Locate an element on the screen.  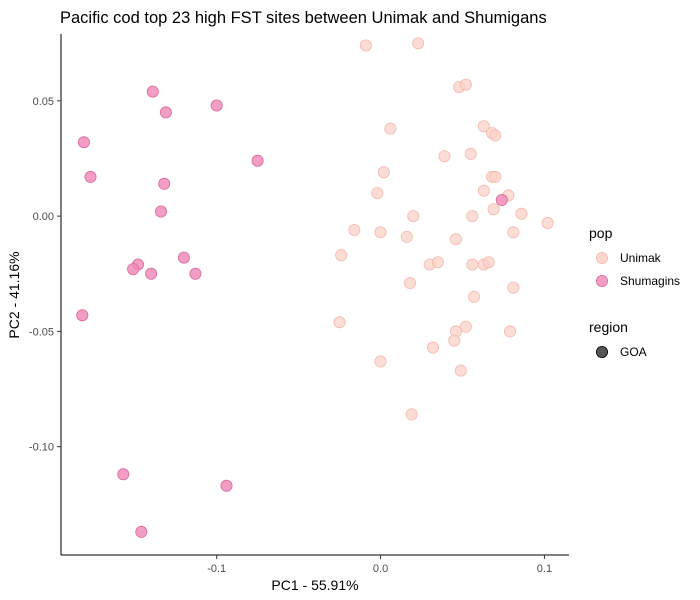
x-tick-label: 0.0 is located at coordinates (380, 569).